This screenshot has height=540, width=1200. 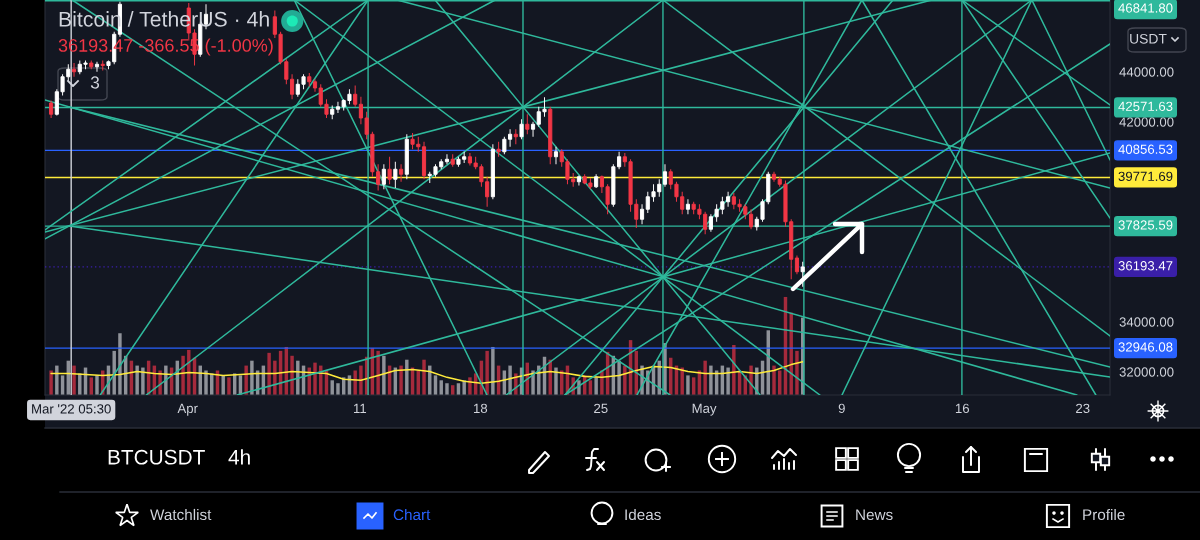 I want to click on y-tick-label: 34000.00, so click(x=1146, y=322).